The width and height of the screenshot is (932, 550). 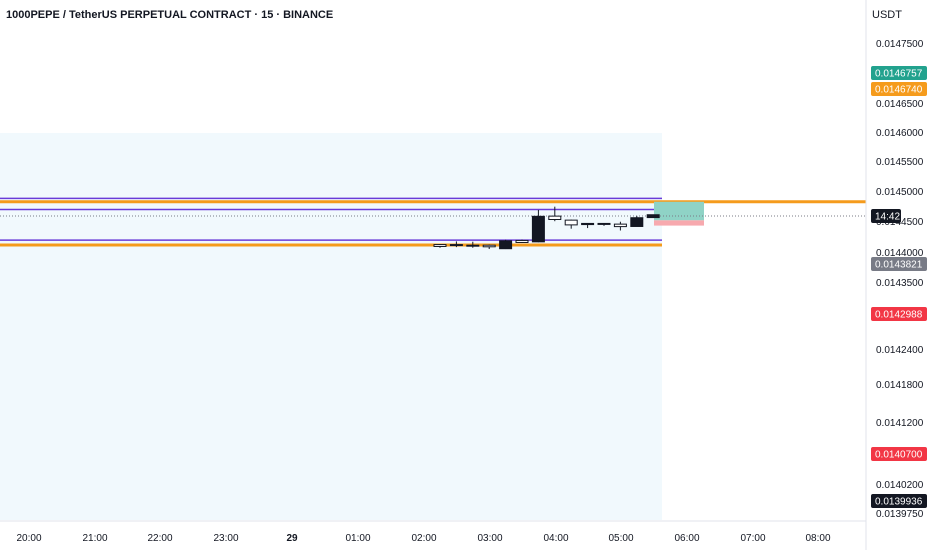 I want to click on price-badge: 0.0146740, so click(x=899, y=89).